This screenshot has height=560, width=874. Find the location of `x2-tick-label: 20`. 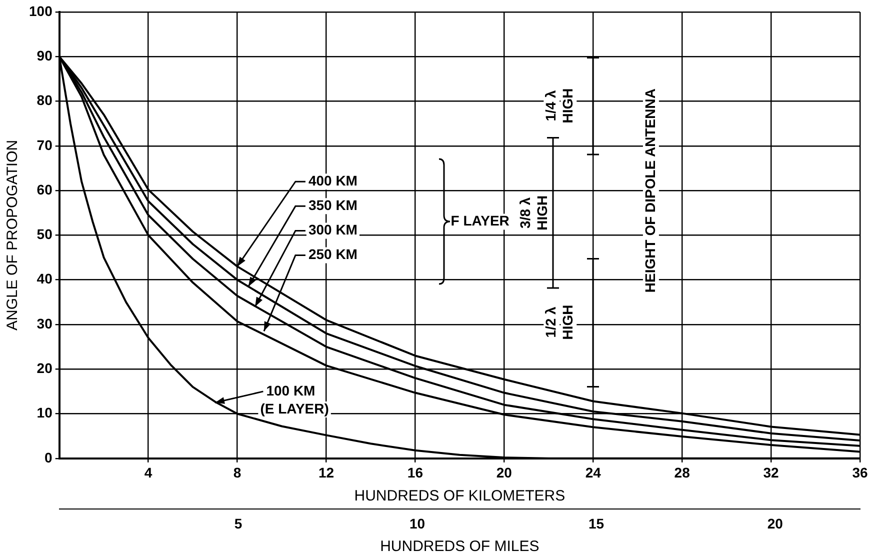

x2-tick-label: 20 is located at coordinates (775, 523).